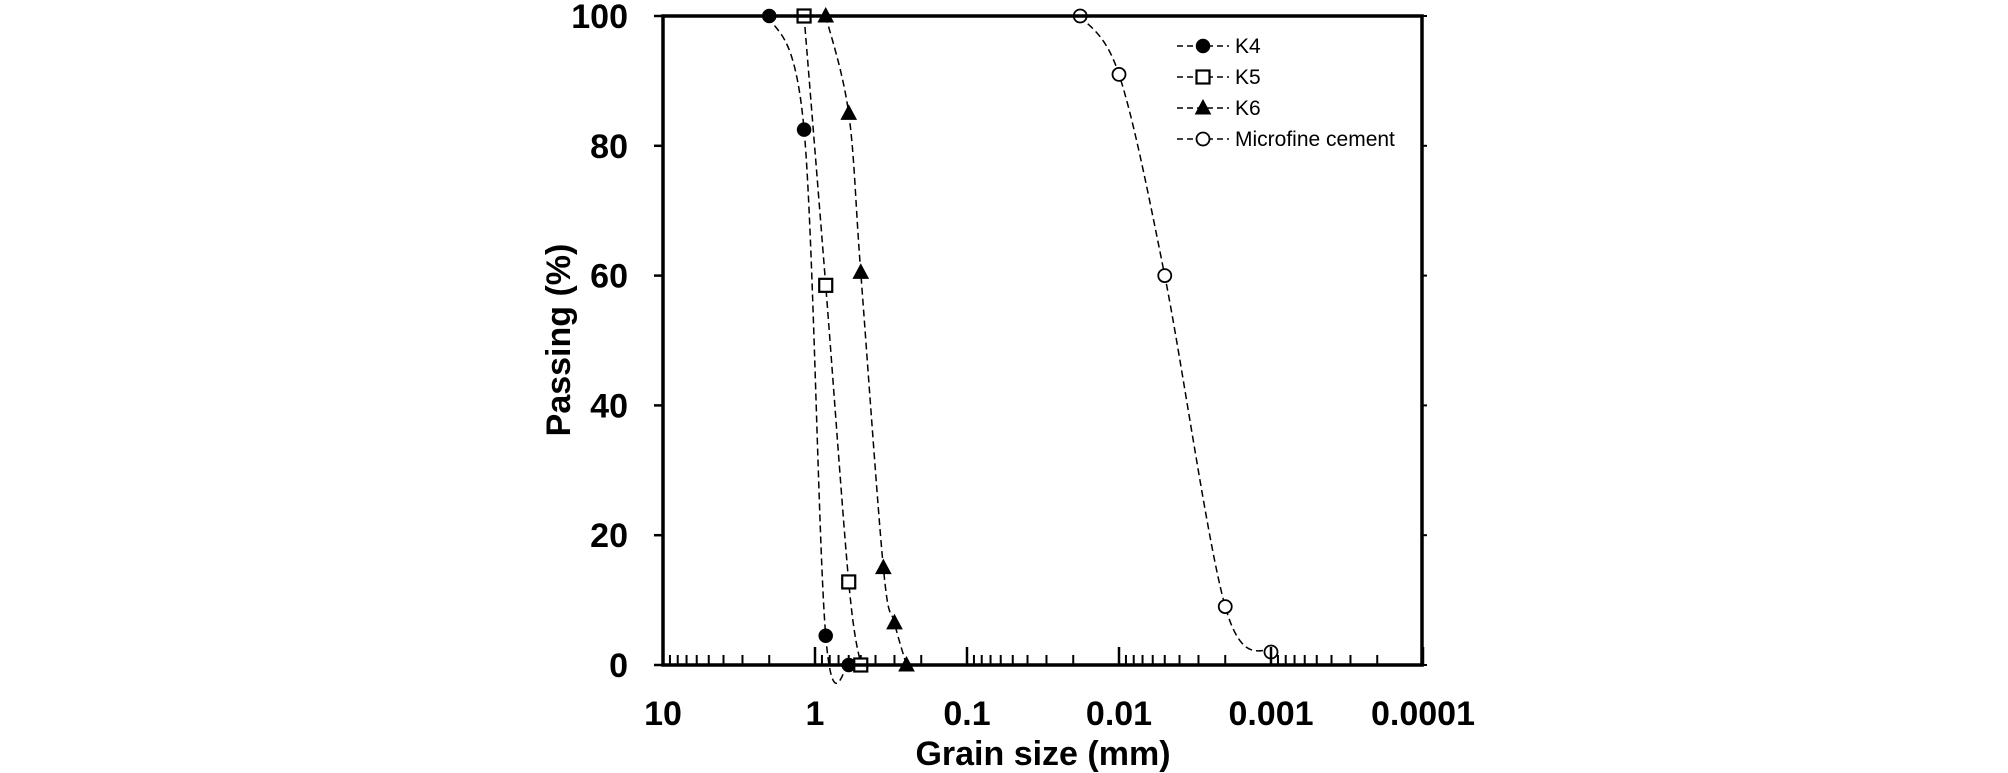  What do you see at coordinates (618, 666) in the screenshot?
I see `y-tick-label: 0` at bounding box center [618, 666].